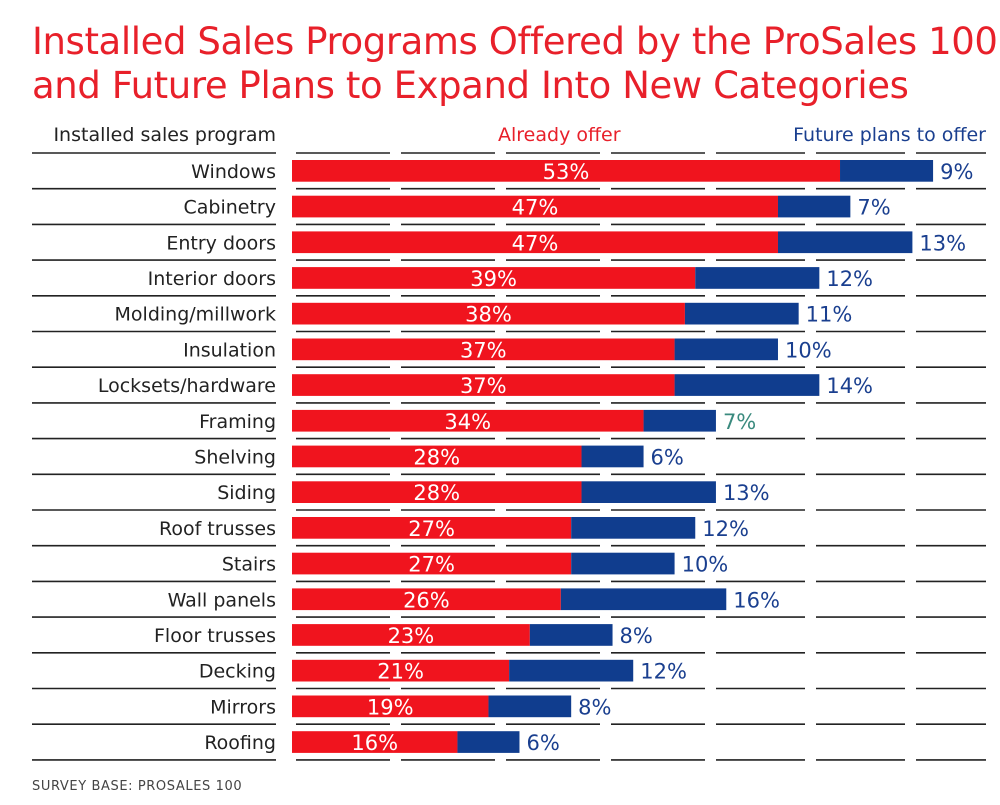 The image size is (1000, 805). Describe the element at coordinates (164, 135) in the screenshot. I see `category-column-header: Installed sales program` at that location.